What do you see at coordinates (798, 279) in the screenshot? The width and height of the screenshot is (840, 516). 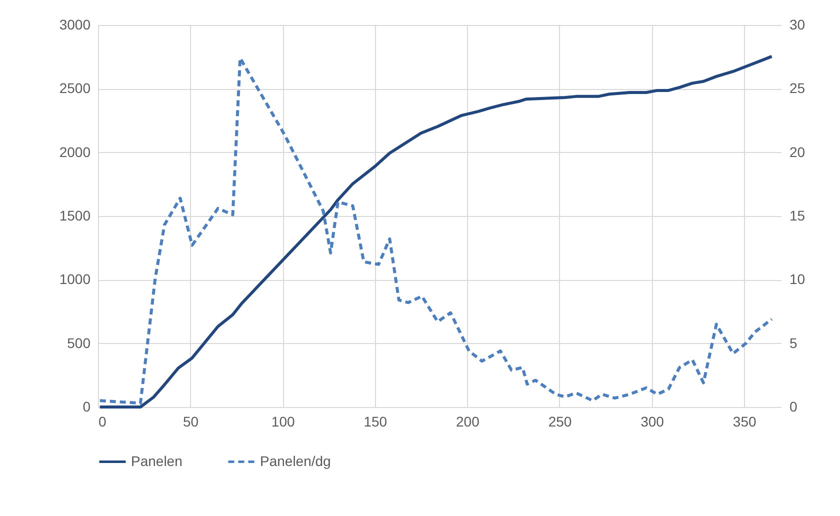 I see `y2-tick-label: 10` at bounding box center [798, 279].